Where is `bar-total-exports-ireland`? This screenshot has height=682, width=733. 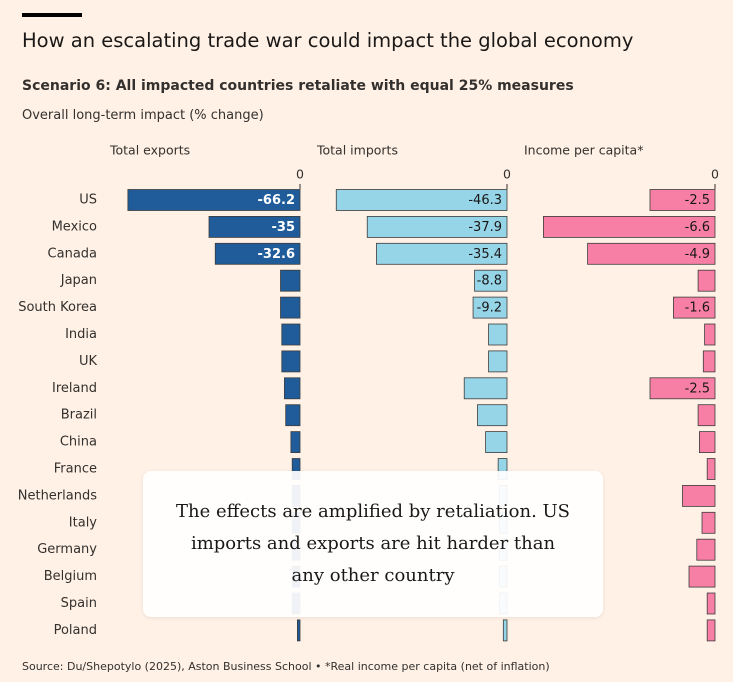 bar-total-exports-ireland is located at coordinates (292, 388).